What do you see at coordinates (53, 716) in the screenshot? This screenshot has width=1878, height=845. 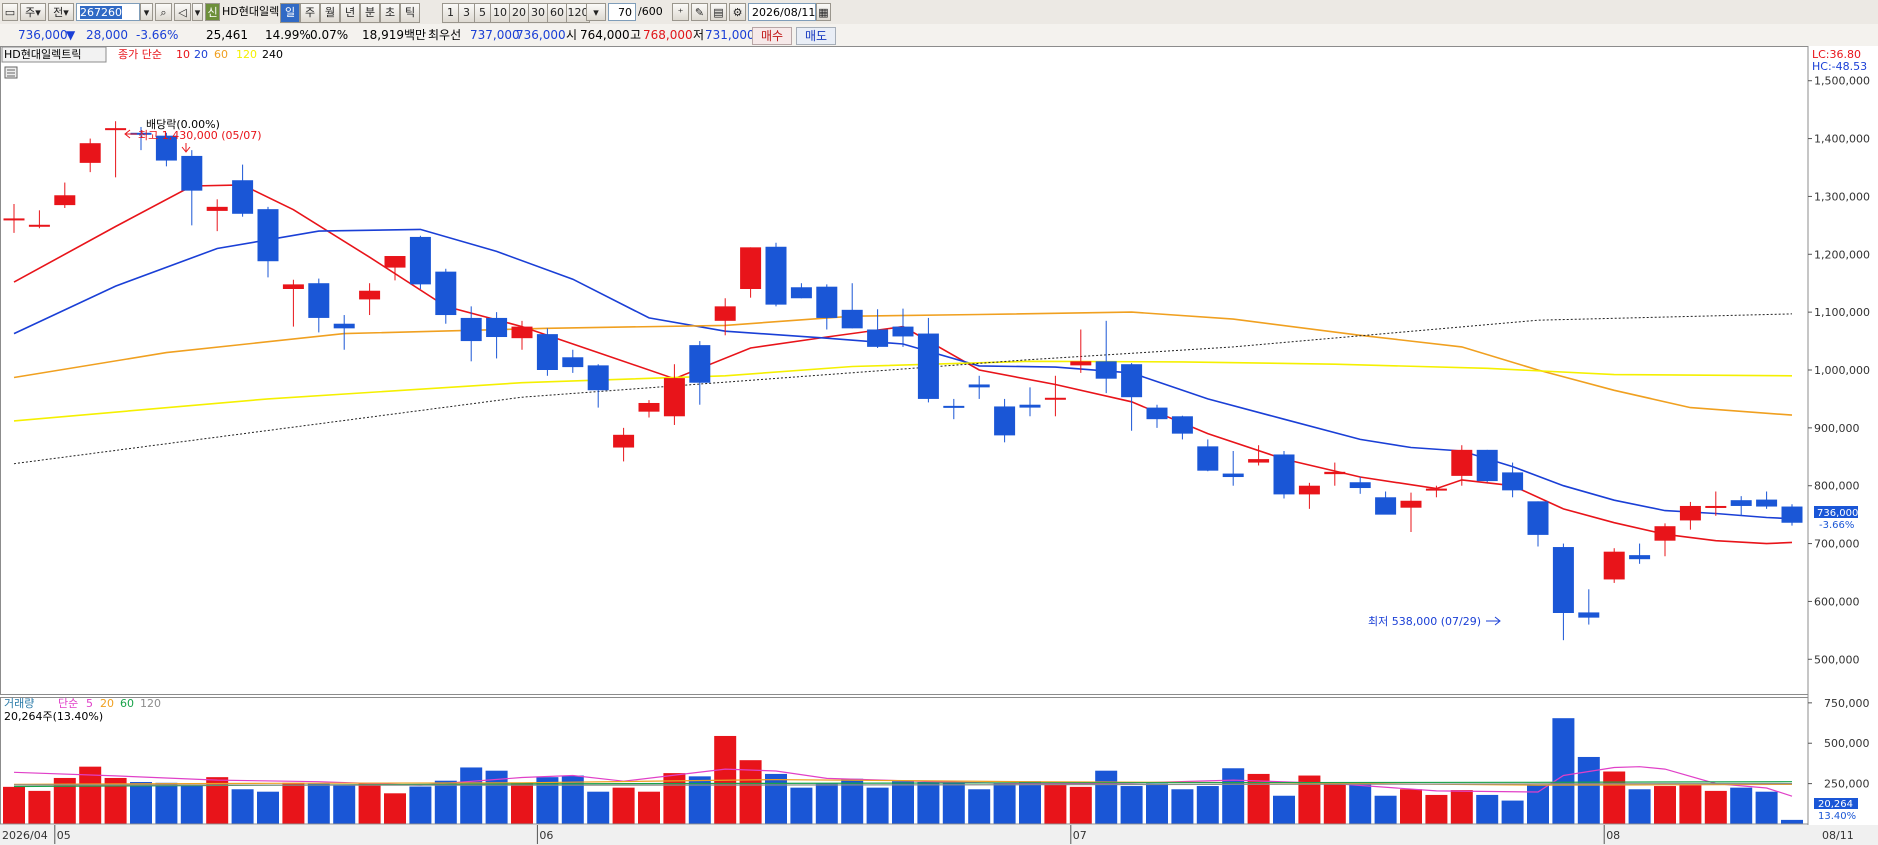 I see `volume-last-value: 20,264주(13.40%)` at bounding box center [53, 716].